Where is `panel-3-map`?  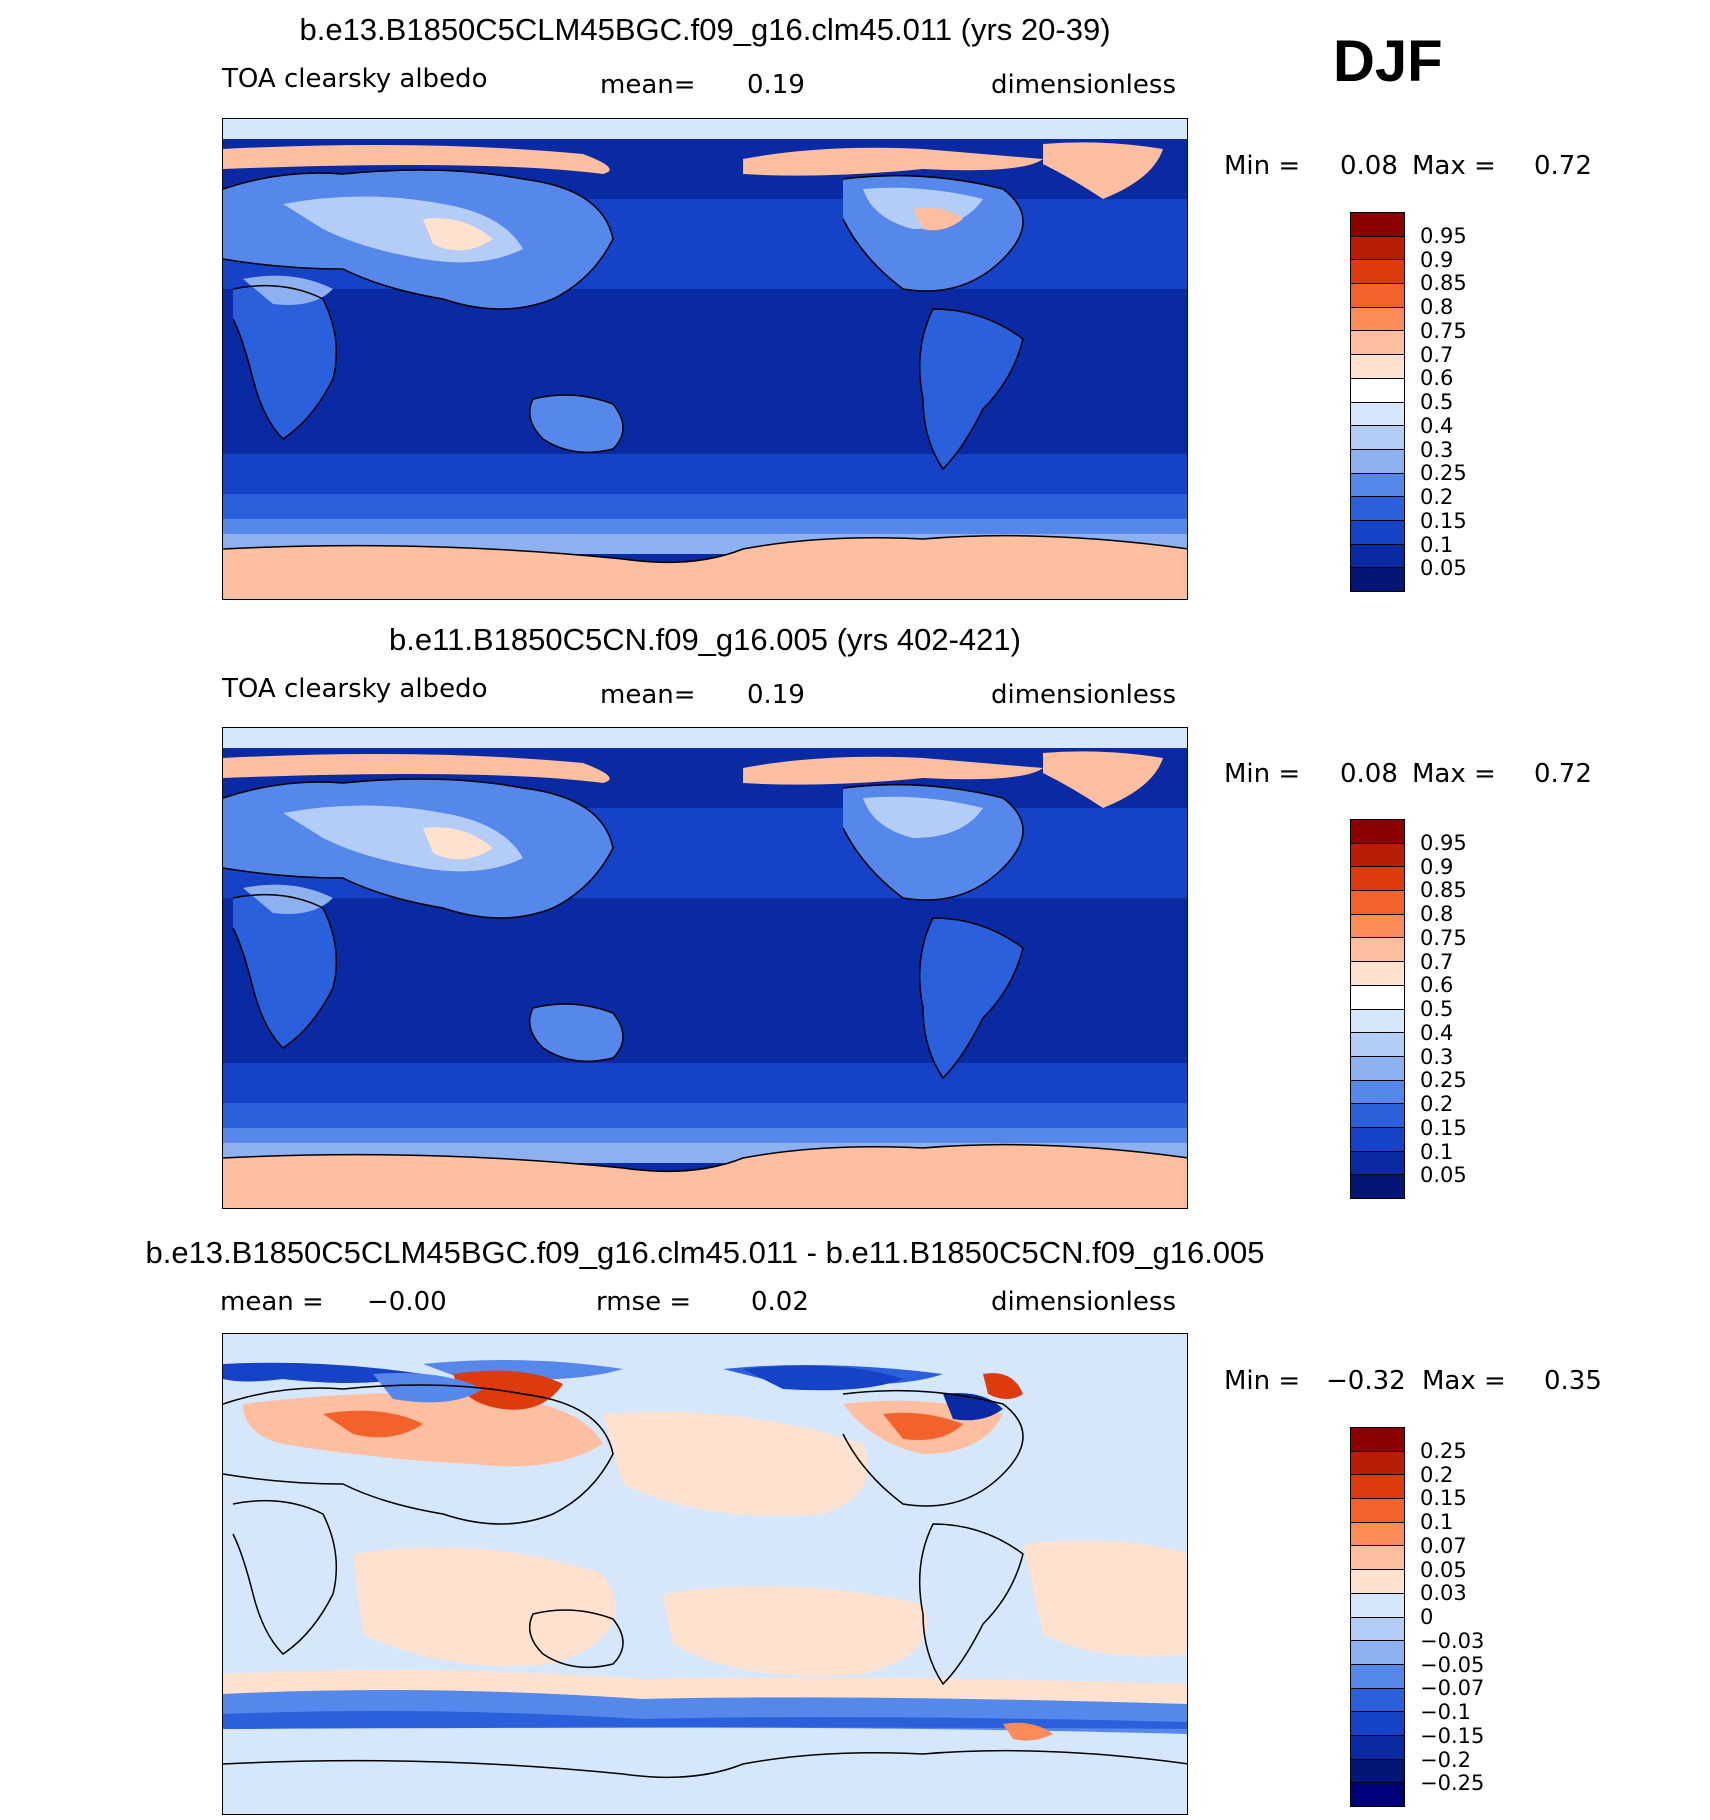 panel-3-map is located at coordinates (705, 1574).